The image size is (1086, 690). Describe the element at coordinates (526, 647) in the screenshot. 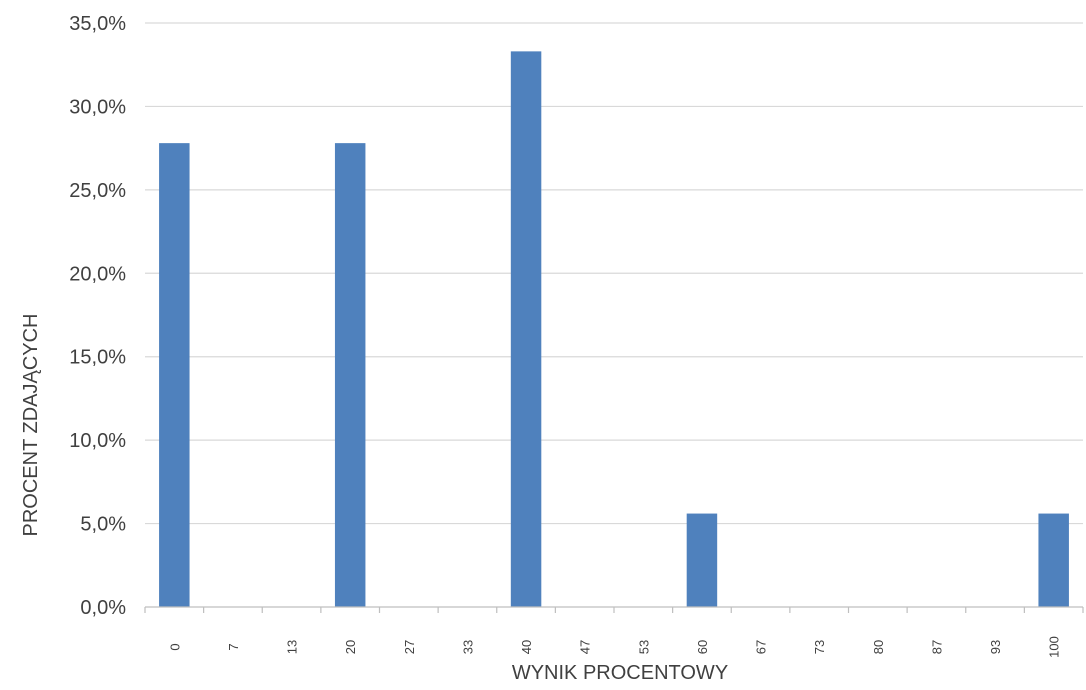

I see `x-tick-label: 40` at that location.